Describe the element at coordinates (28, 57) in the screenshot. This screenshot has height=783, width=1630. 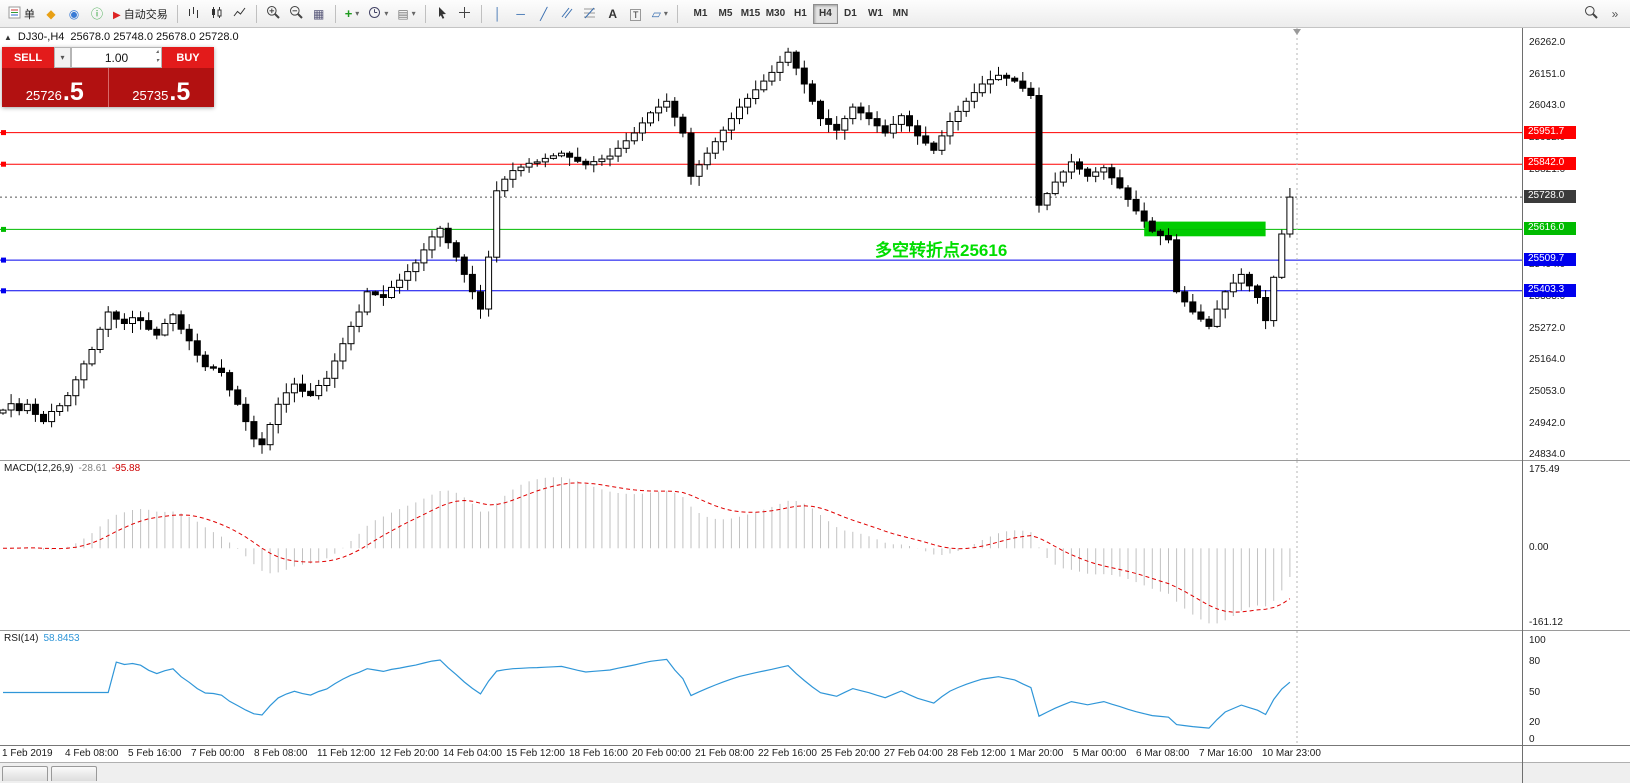
I see `sell-button: SELL` at that location.